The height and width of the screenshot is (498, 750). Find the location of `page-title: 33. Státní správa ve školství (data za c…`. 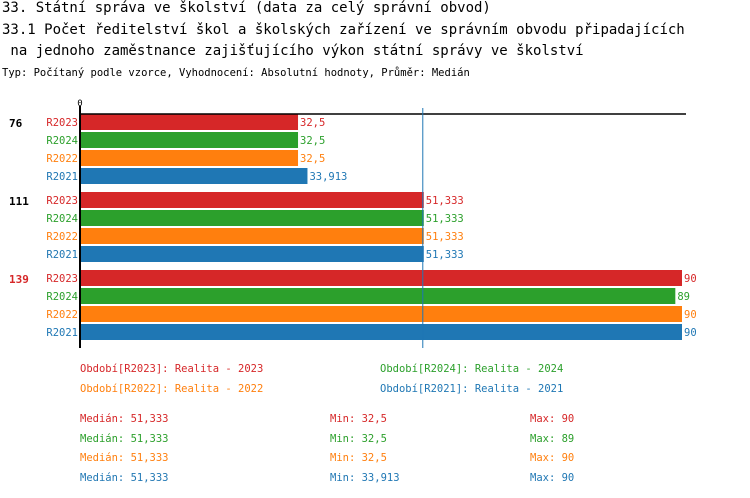

page-title: 33. Státní správa ve školství (data za c… is located at coordinates (246, 8).